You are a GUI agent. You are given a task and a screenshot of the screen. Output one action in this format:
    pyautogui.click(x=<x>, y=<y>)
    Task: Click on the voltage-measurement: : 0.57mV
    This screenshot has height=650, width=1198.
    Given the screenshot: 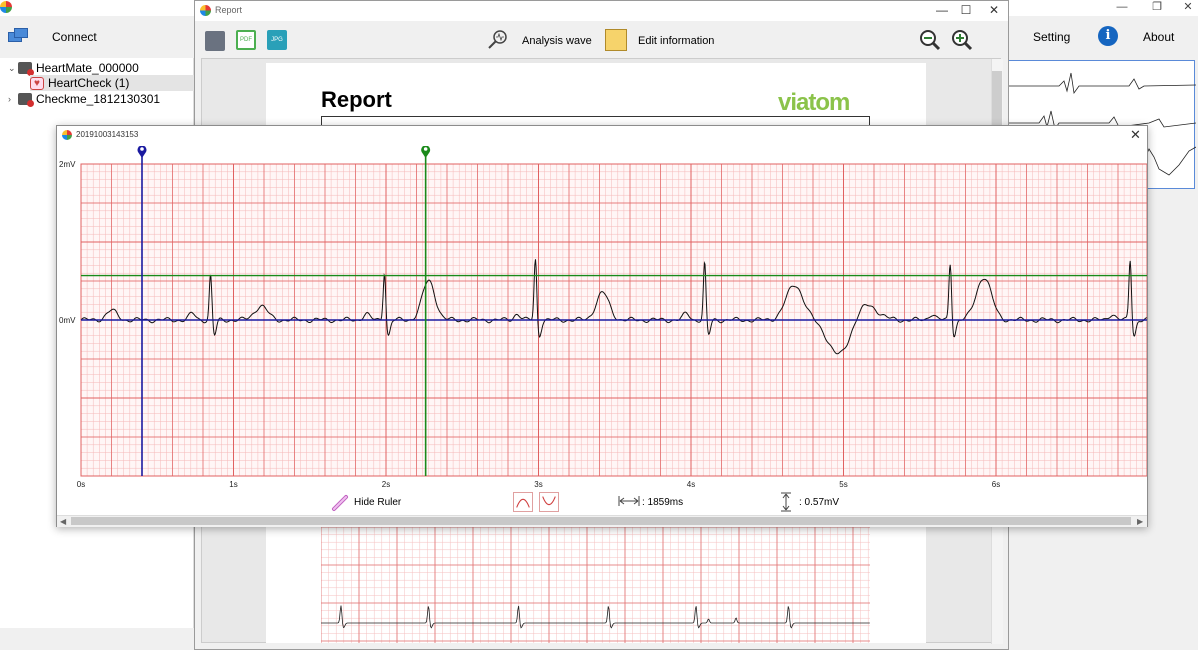 What is the action you would take?
    pyautogui.click(x=819, y=502)
    